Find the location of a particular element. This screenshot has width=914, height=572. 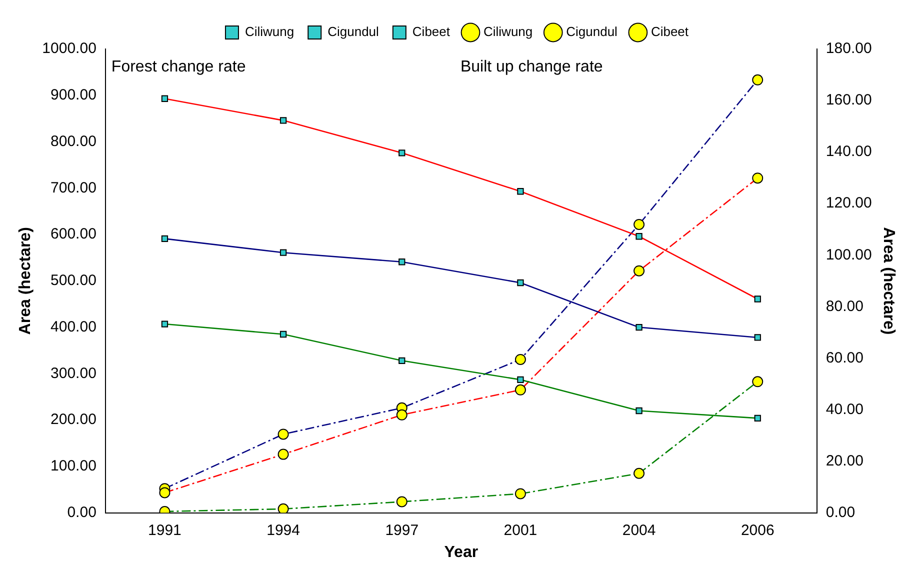

y2-tick-label: 0.00 is located at coordinates (841, 512).